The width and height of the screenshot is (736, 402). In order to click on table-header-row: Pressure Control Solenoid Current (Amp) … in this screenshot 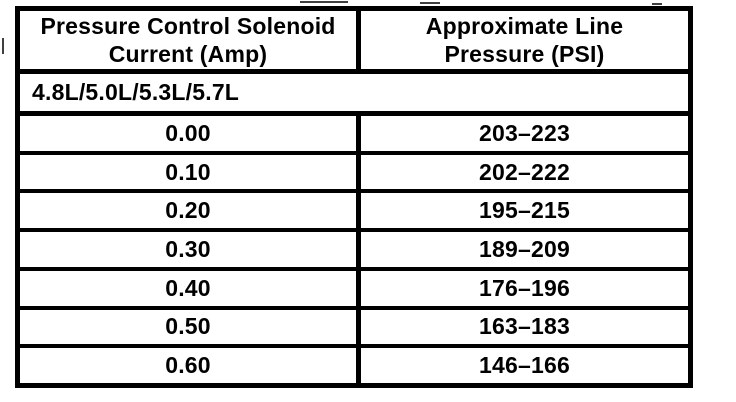, I will do `click(354, 42)`.